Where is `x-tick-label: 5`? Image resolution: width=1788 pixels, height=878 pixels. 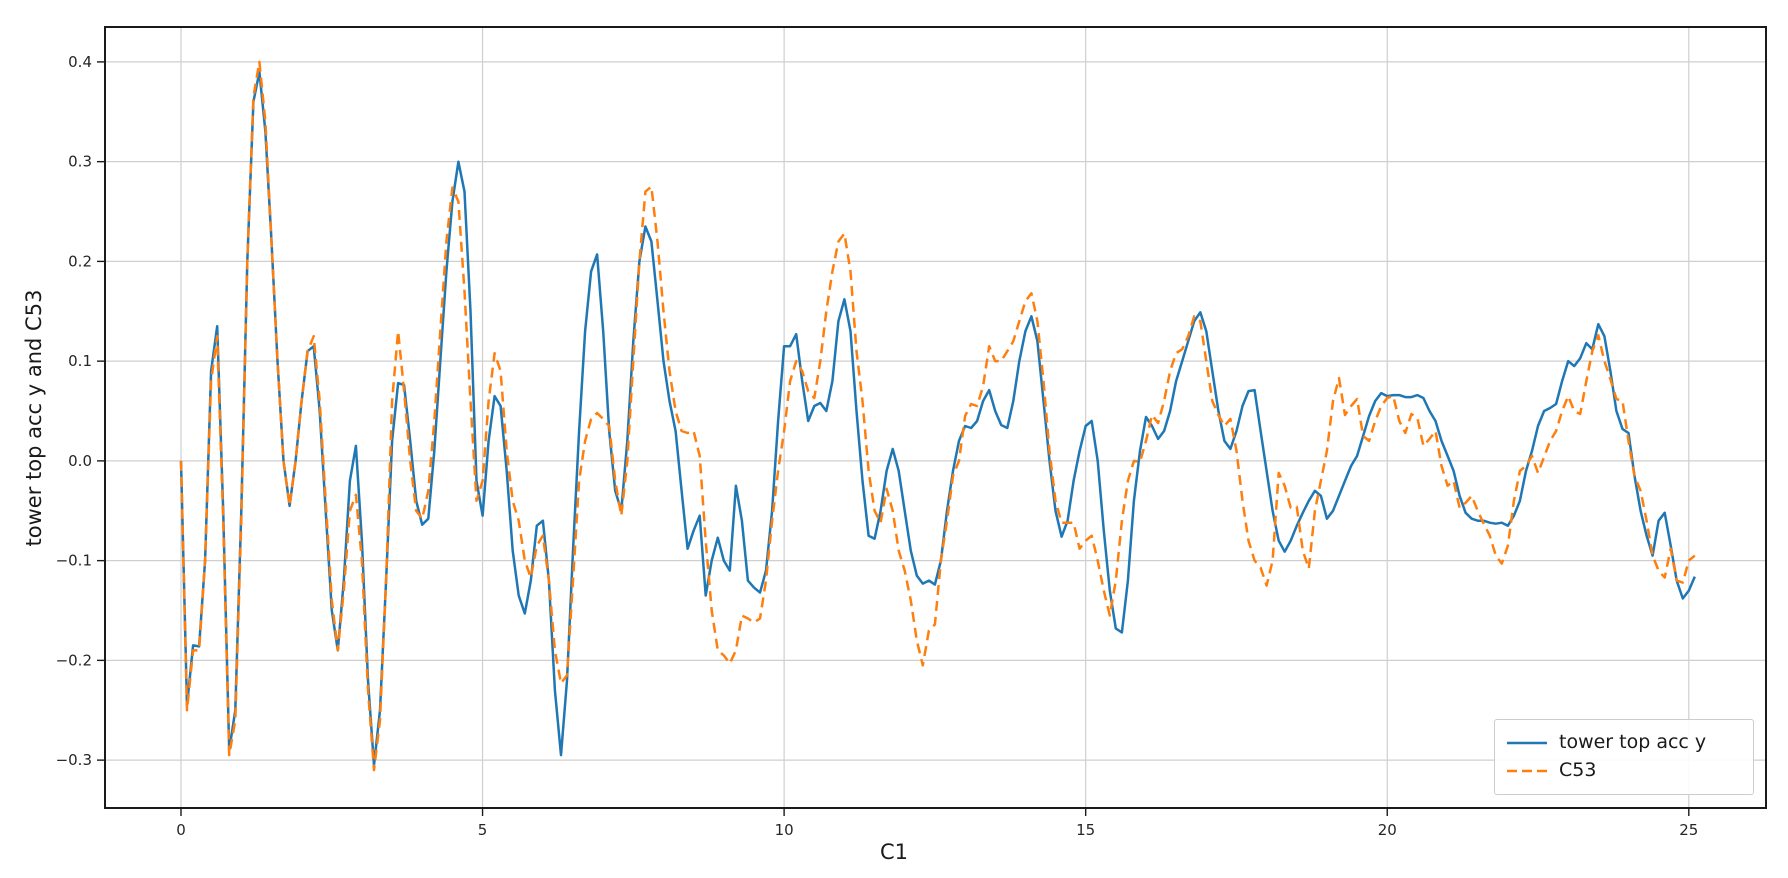
x-tick-label: 5 is located at coordinates (483, 830).